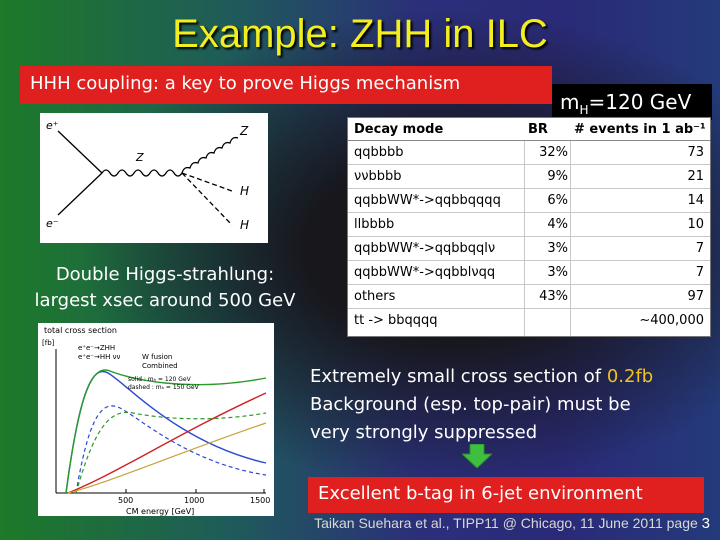 The image size is (720, 540). I want to click on decay-mode-cell: qqbbWW*->qqbbqqlν, so click(425, 248).